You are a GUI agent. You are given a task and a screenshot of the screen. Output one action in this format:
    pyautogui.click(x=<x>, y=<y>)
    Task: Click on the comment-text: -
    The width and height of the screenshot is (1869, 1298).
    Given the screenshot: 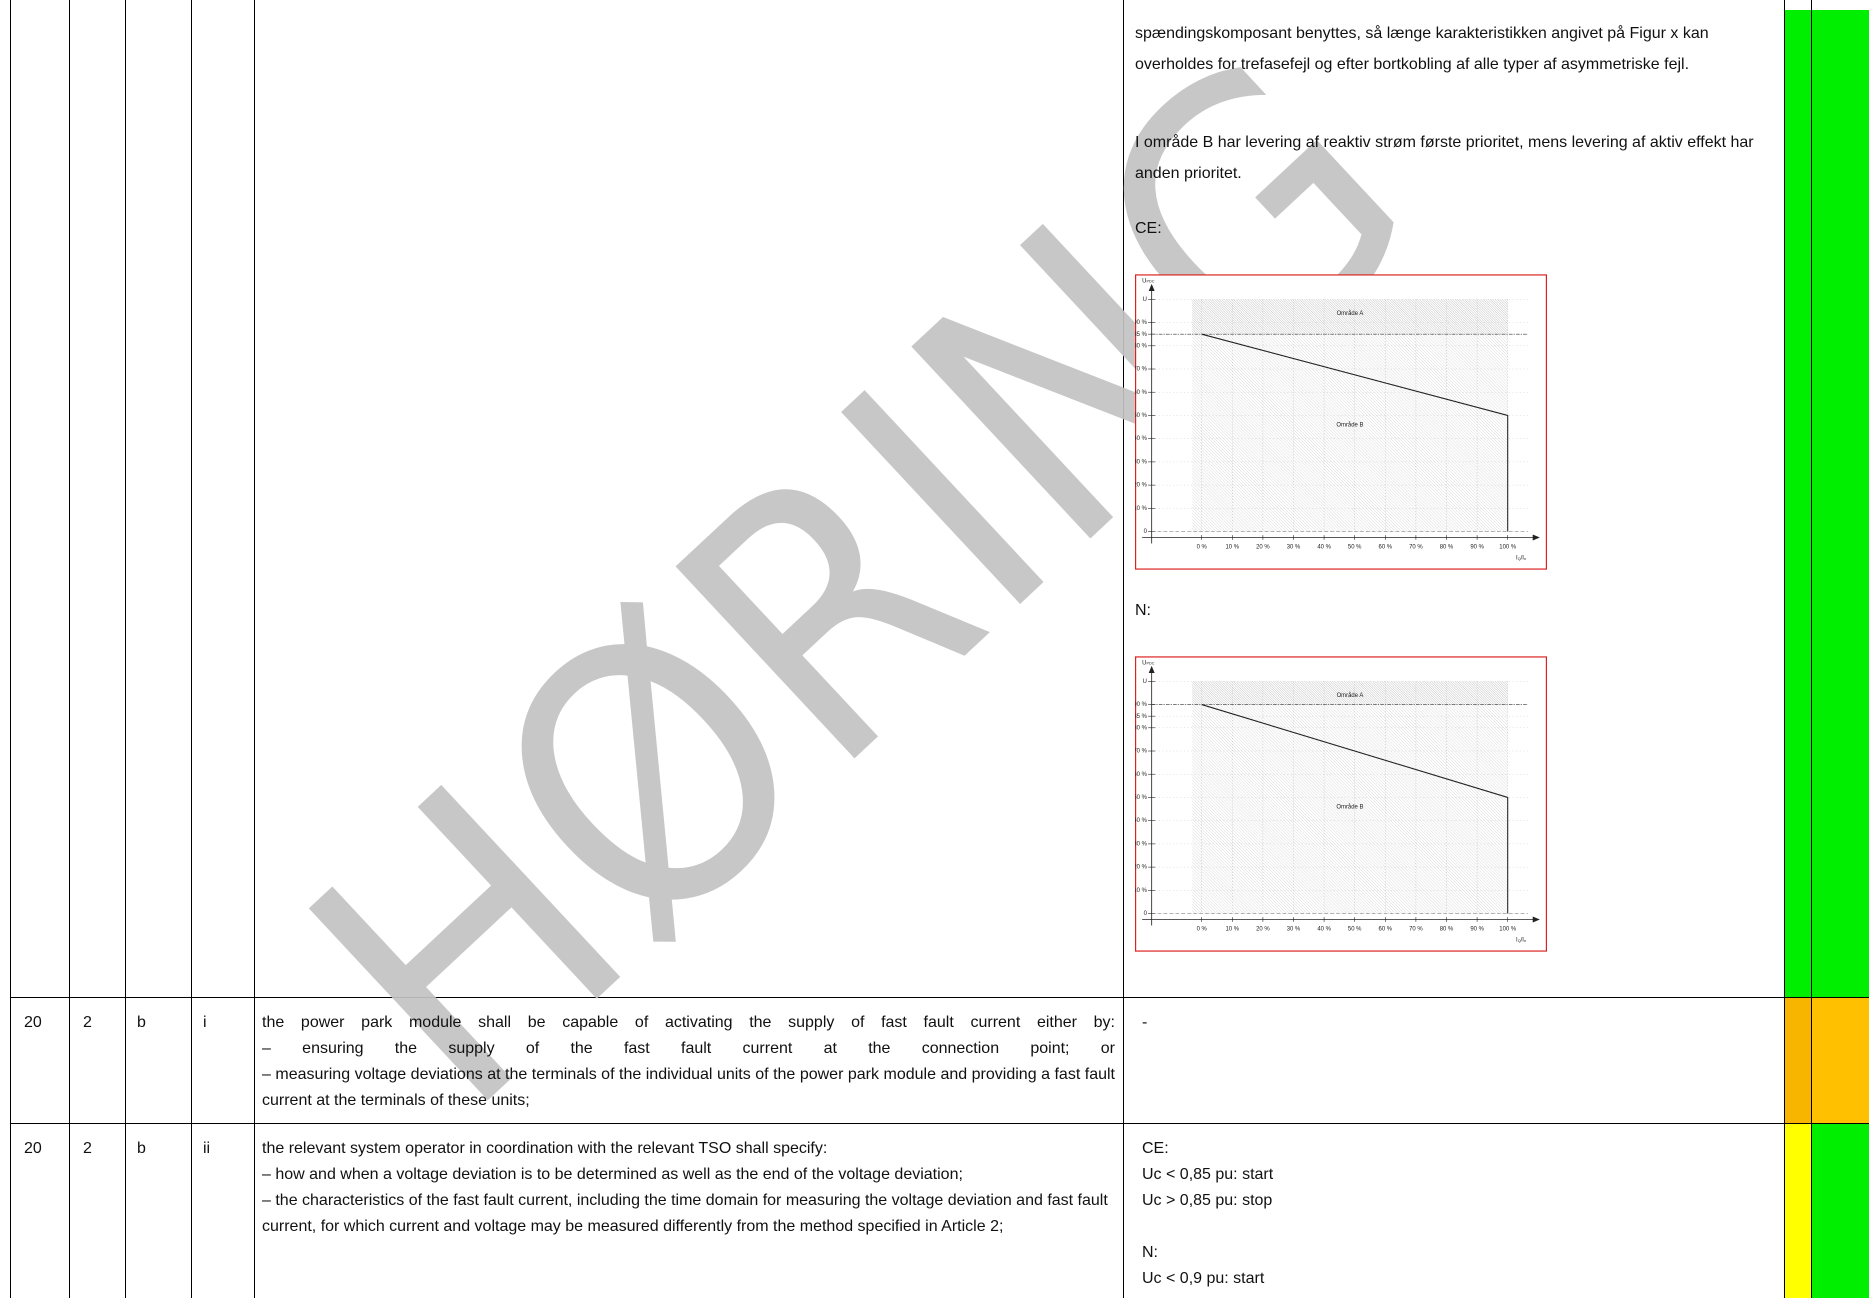 What is the action you would take?
    pyautogui.click(x=1457, y=1023)
    